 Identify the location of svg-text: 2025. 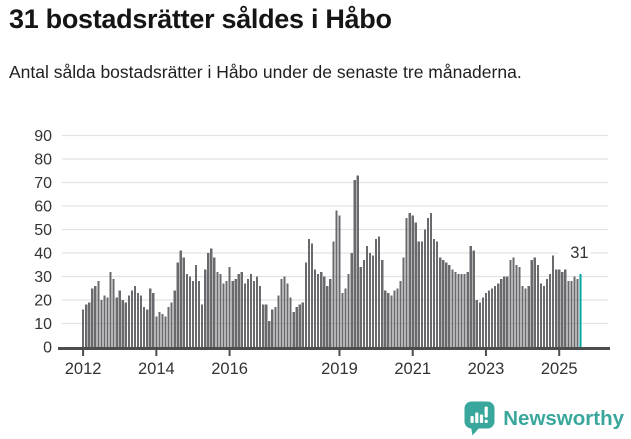
(559, 369).